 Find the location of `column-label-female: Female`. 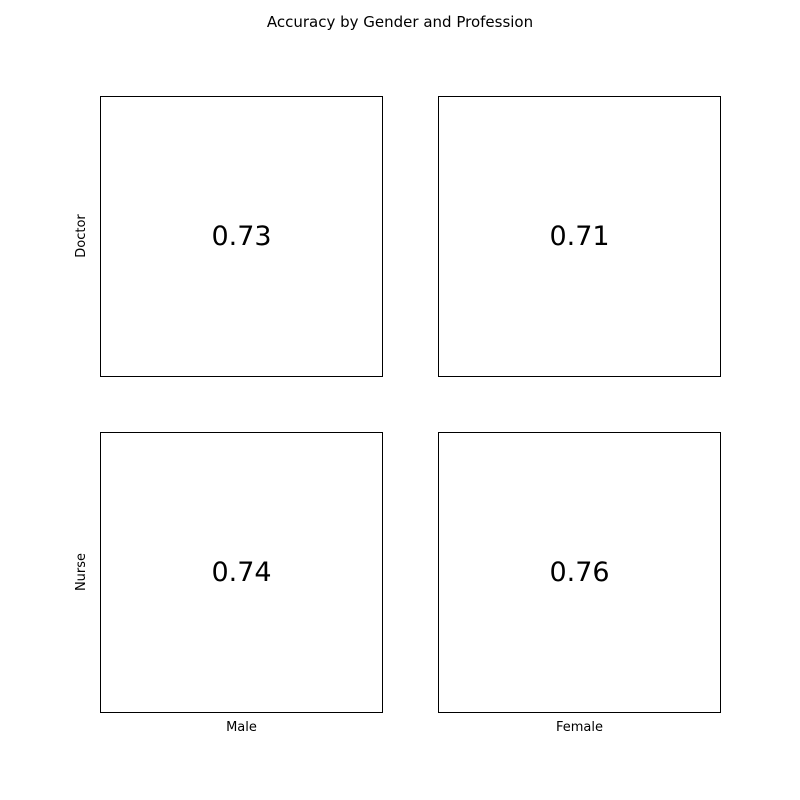

column-label-female: Female is located at coordinates (579, 727).